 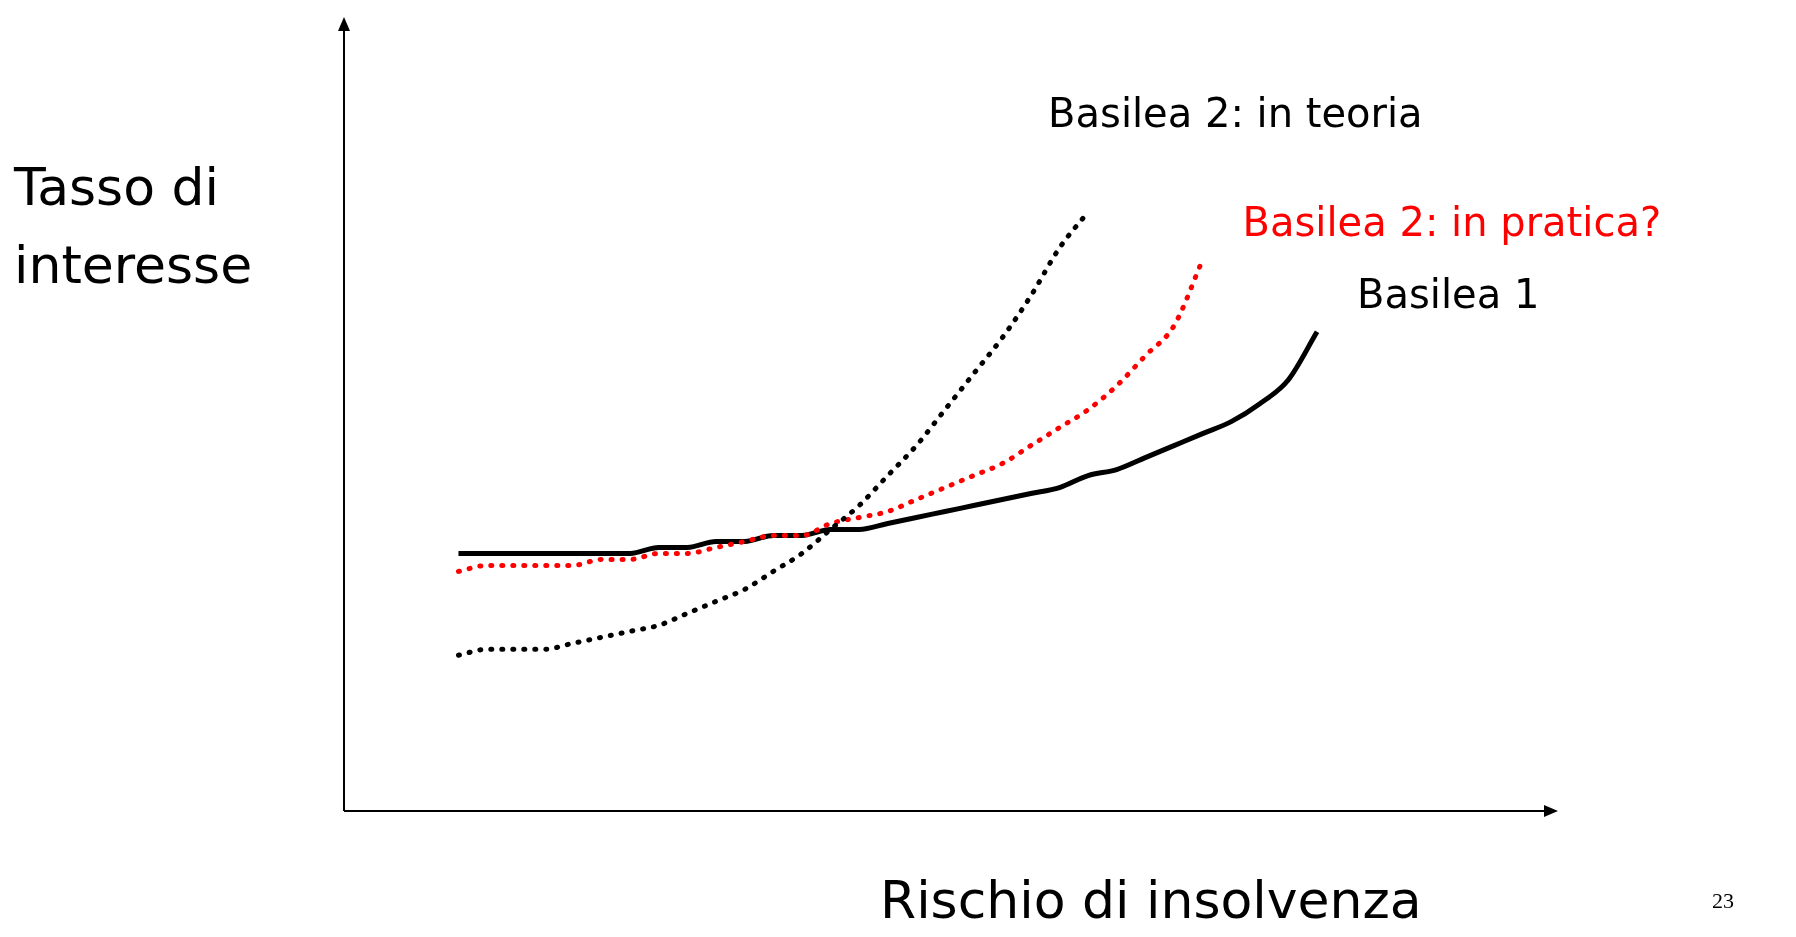 I want to click on text: Basilea 2: in teoria, so click(x=1235, y=113).